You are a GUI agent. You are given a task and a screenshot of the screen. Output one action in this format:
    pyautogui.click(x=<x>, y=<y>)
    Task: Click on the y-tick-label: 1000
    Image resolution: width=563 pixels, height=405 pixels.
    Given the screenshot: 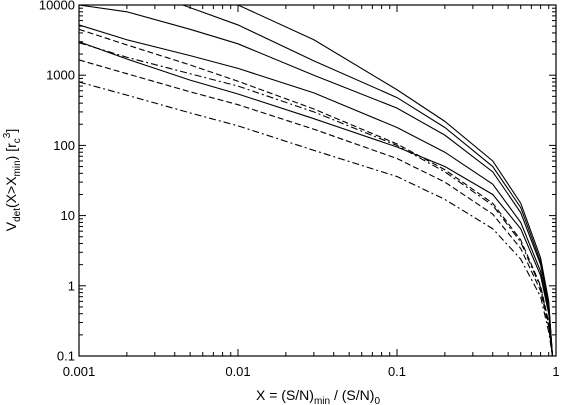 What is the action you would take?
    pyautogui.click(x=60, y=75)
    